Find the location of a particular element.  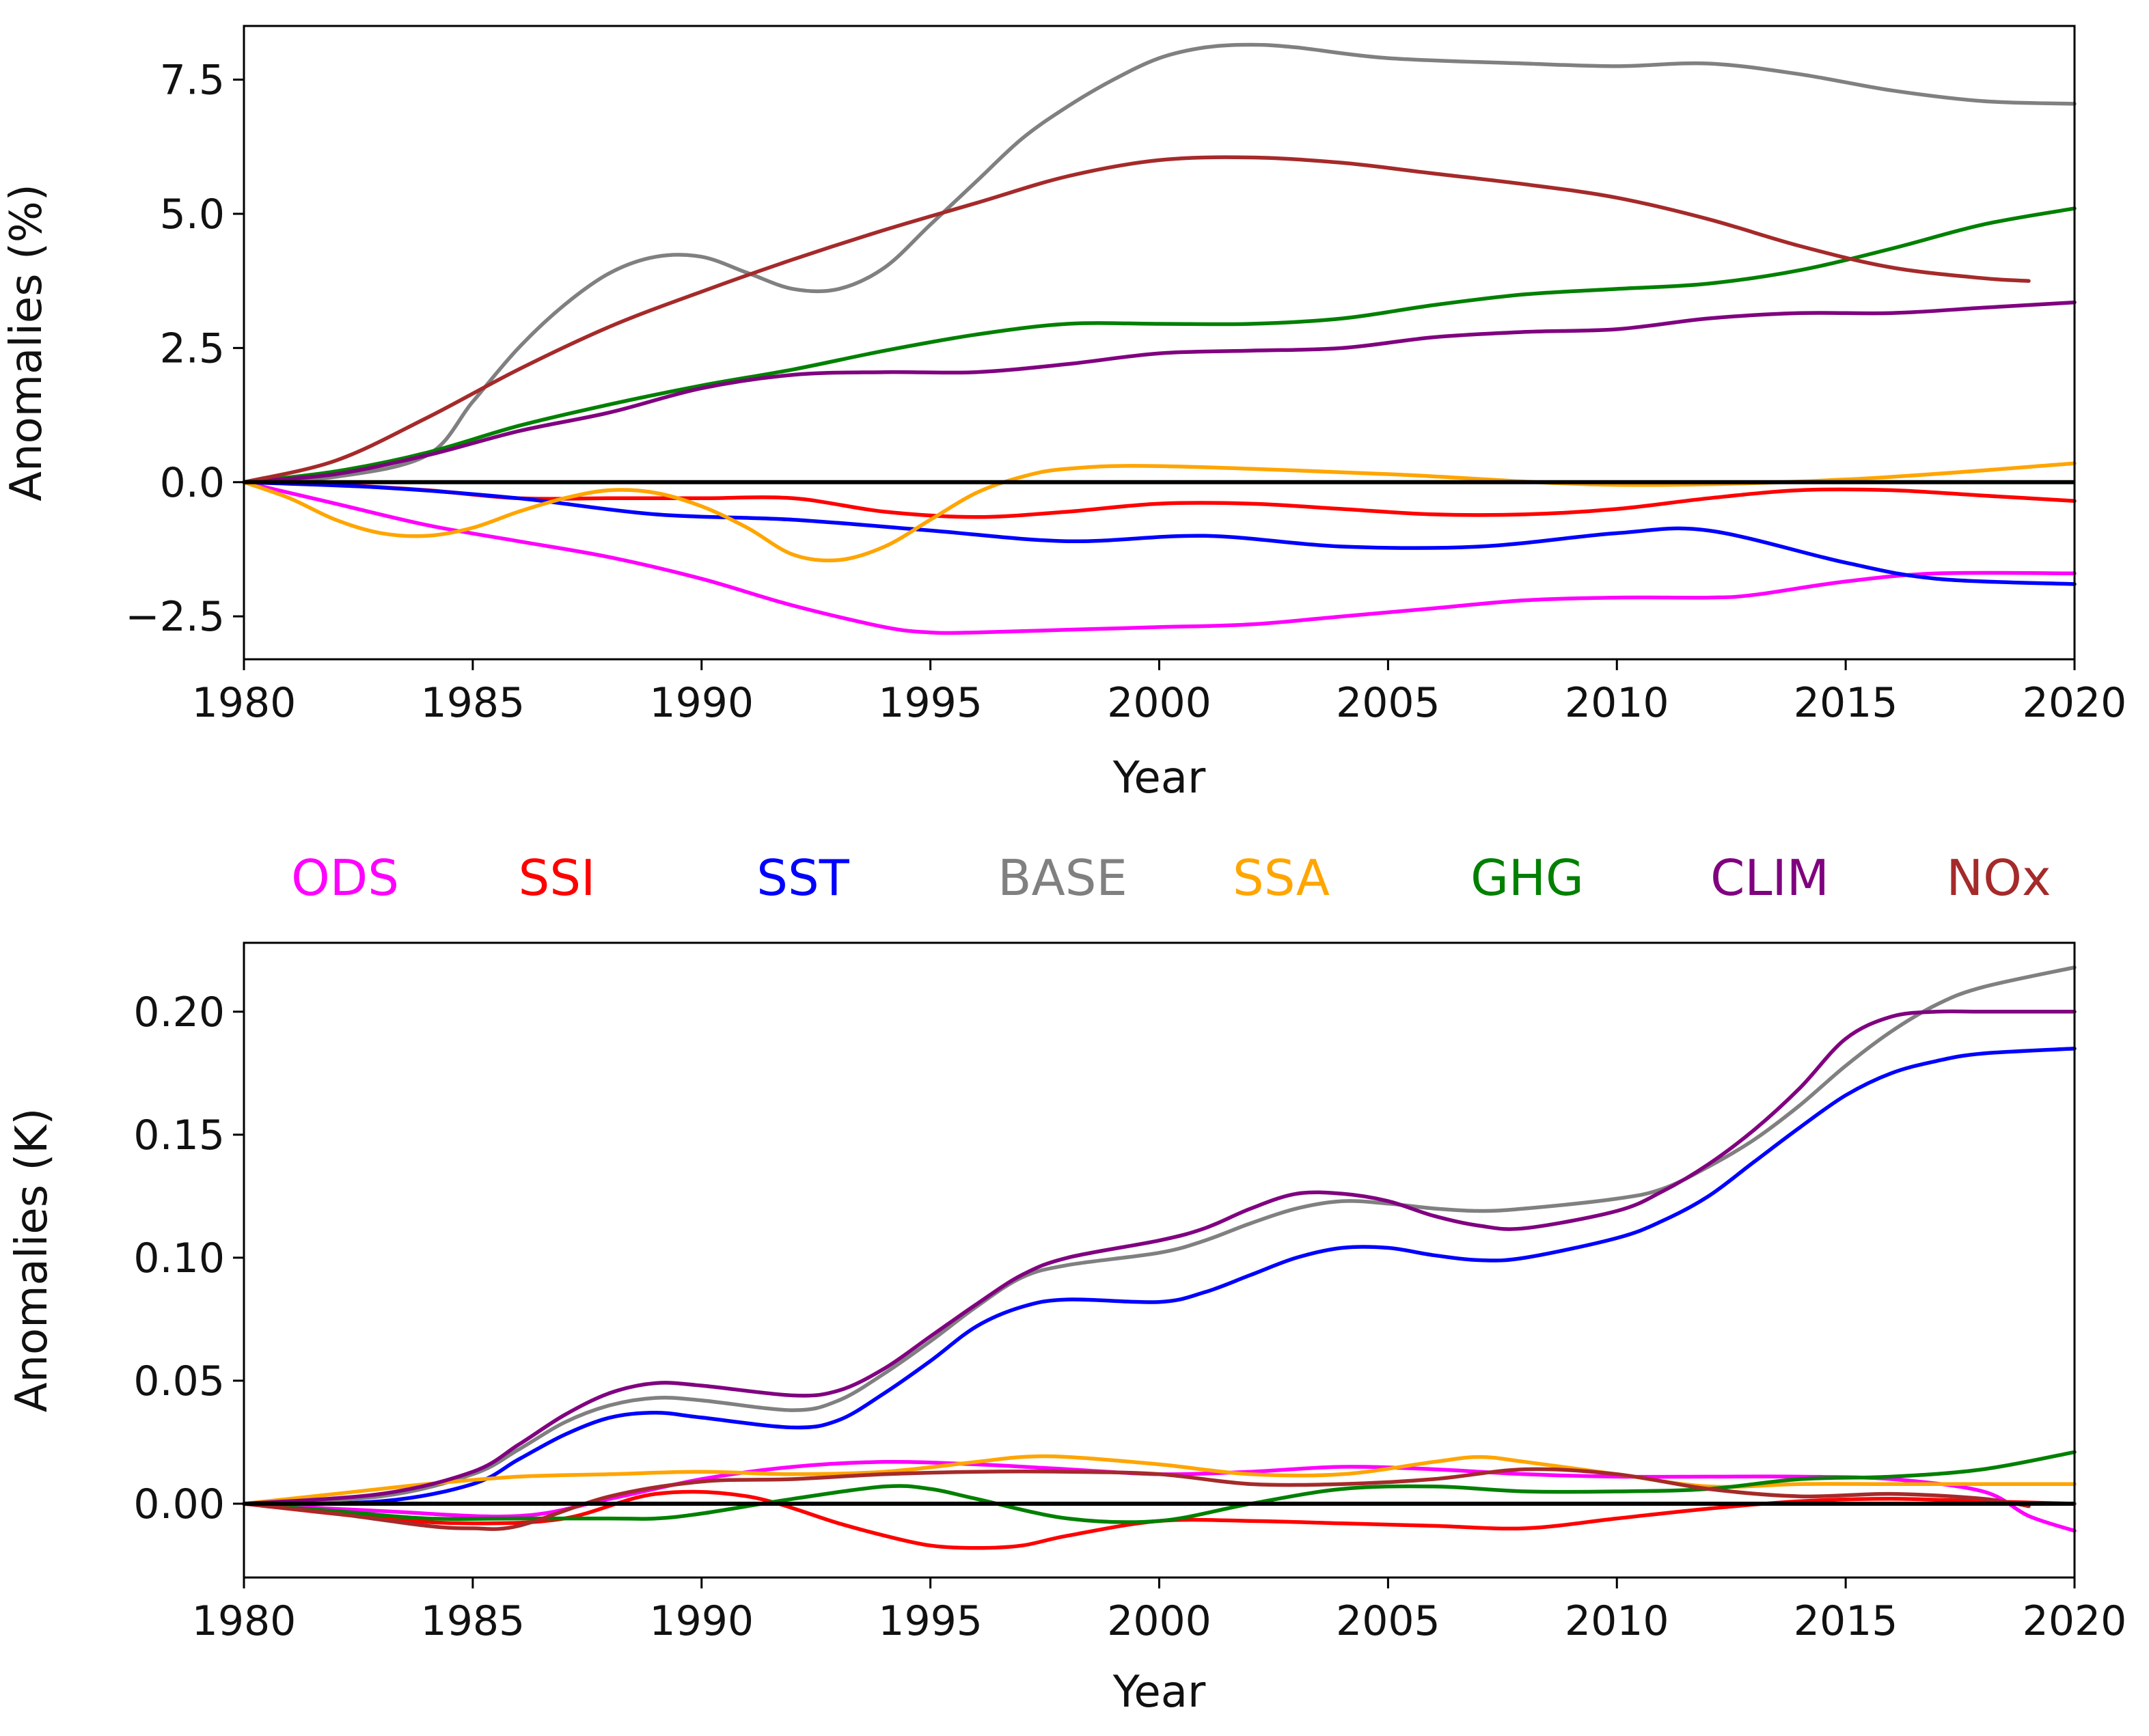

top-series-ssa-line is located at coordinates (1159, 512).